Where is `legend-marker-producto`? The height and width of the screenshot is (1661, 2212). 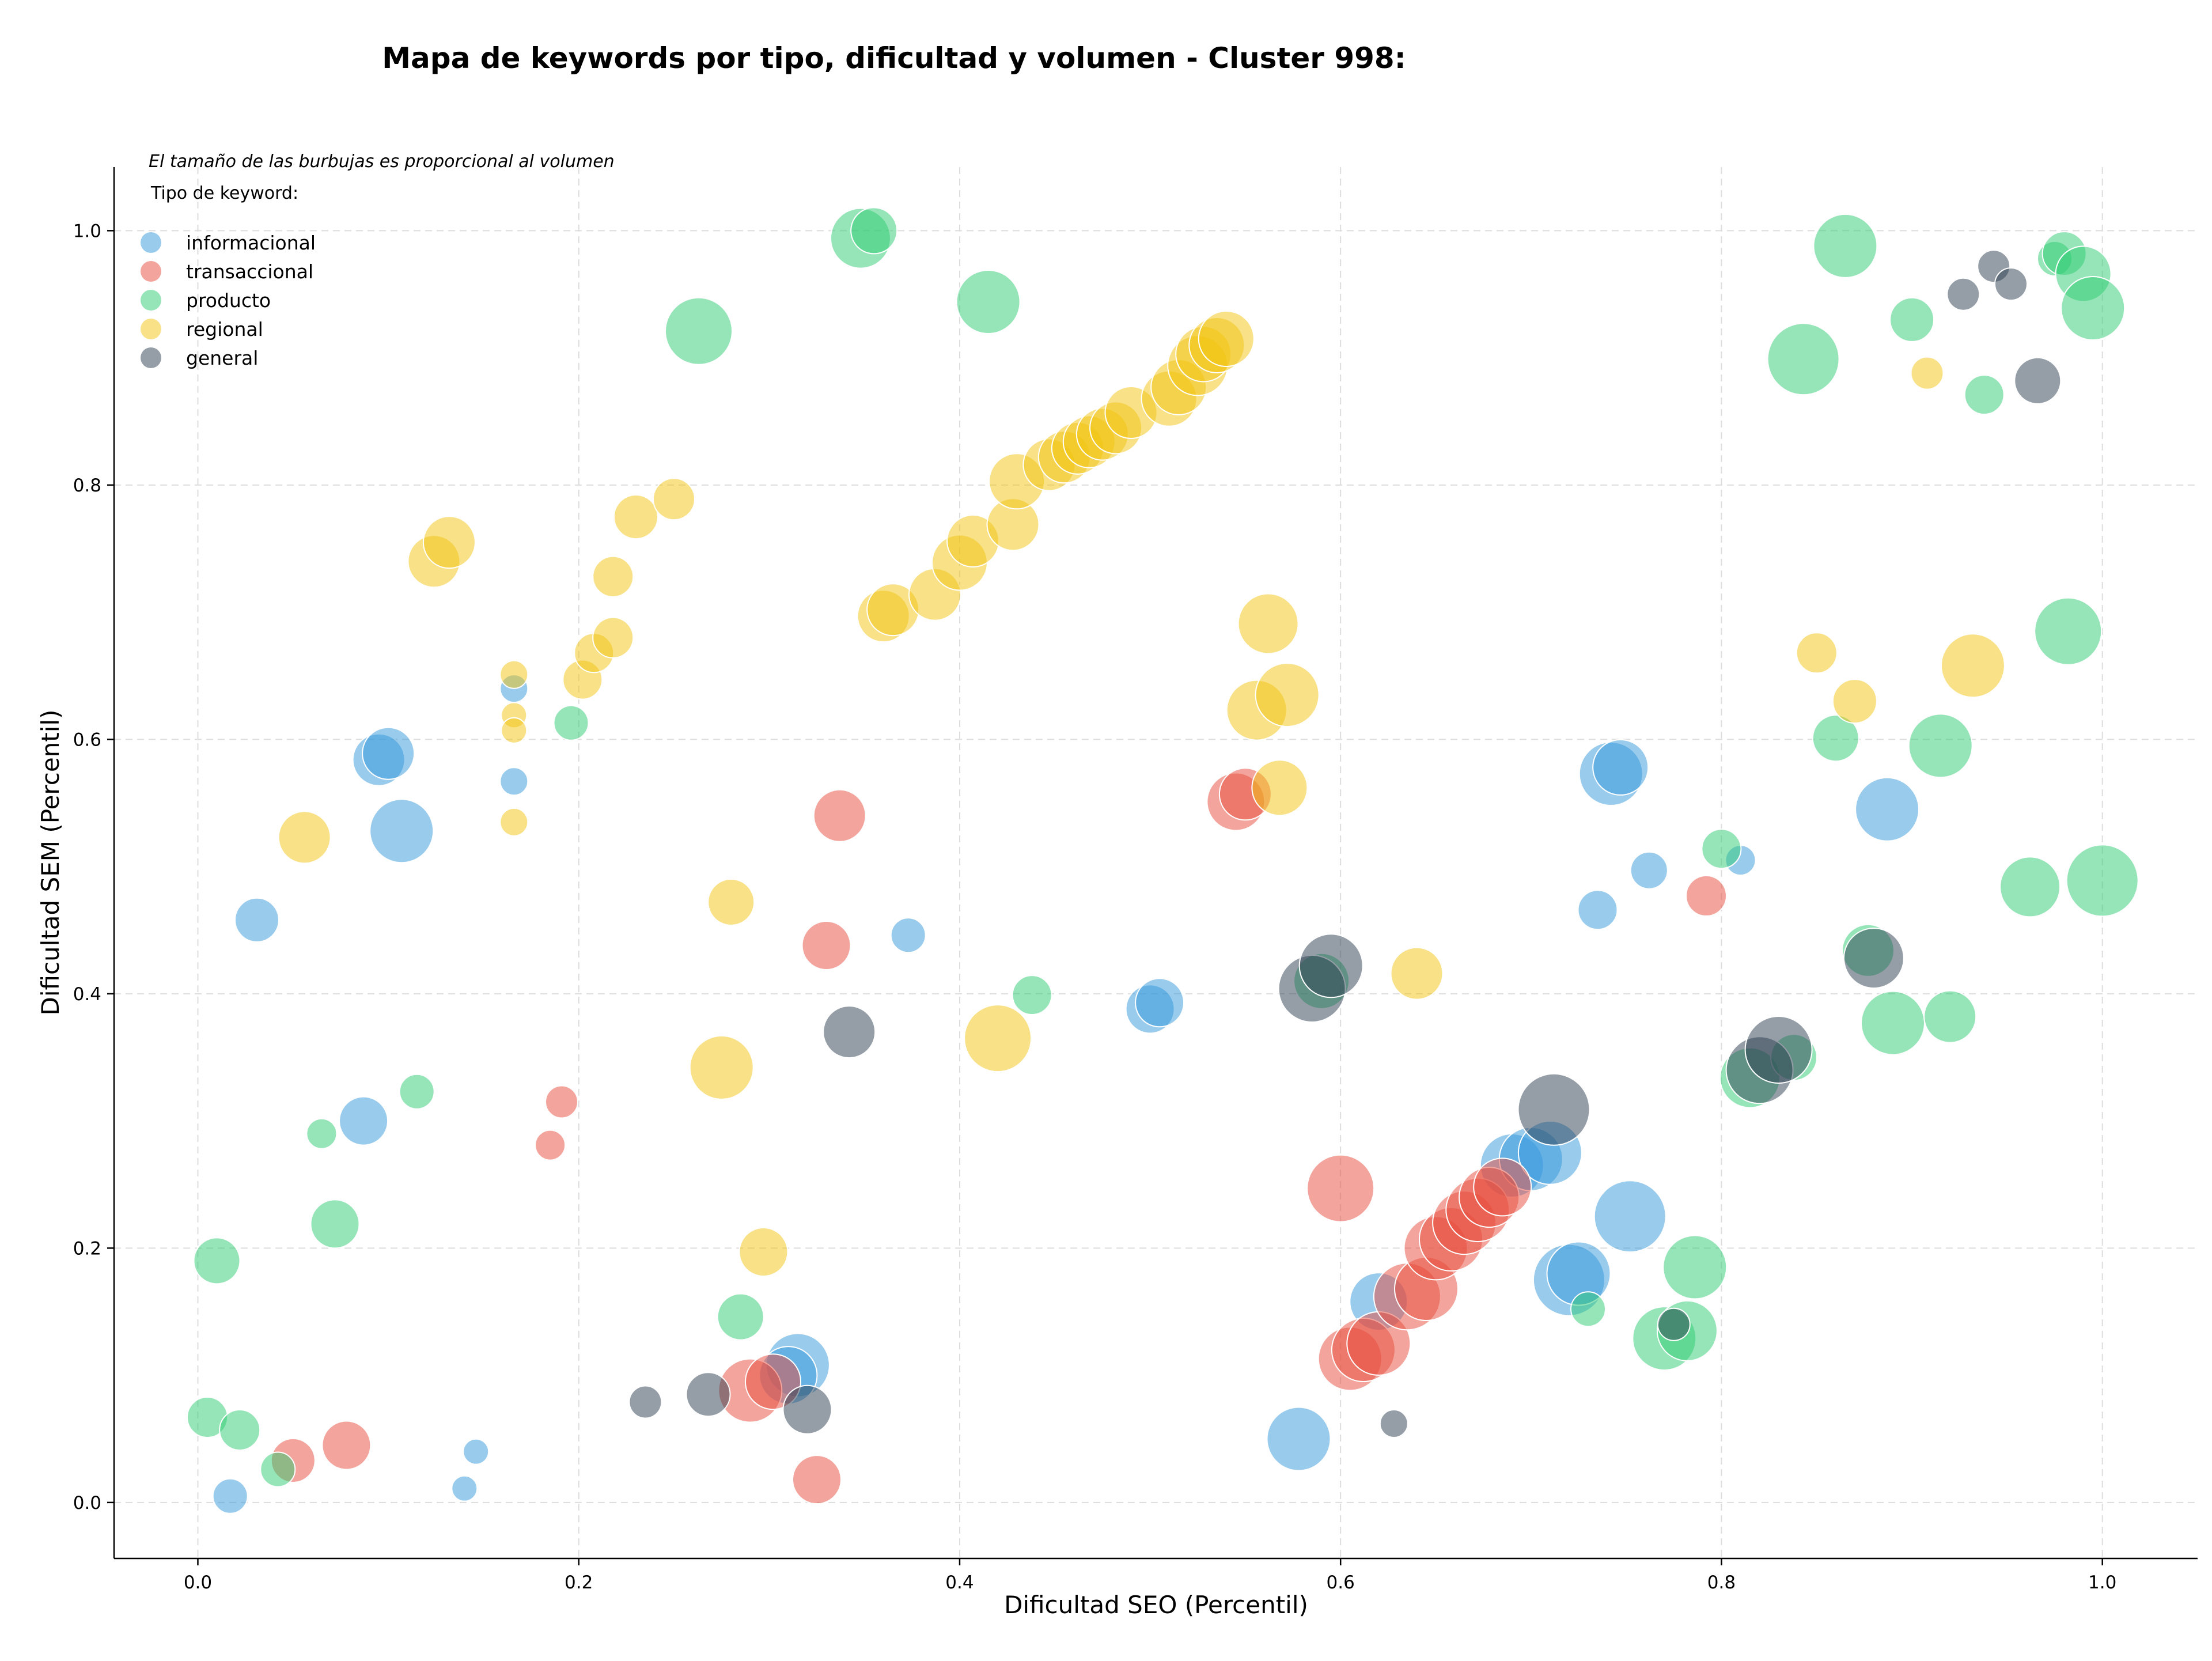
legend-marker-producto is located at coordinates (151, 300).